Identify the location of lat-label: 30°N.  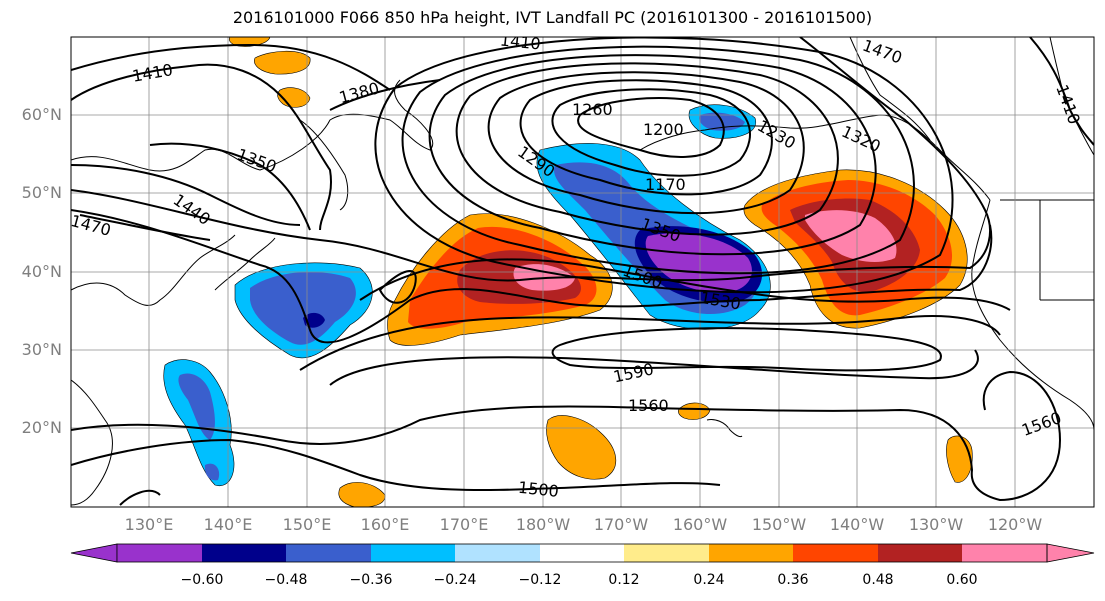
(41, 349).